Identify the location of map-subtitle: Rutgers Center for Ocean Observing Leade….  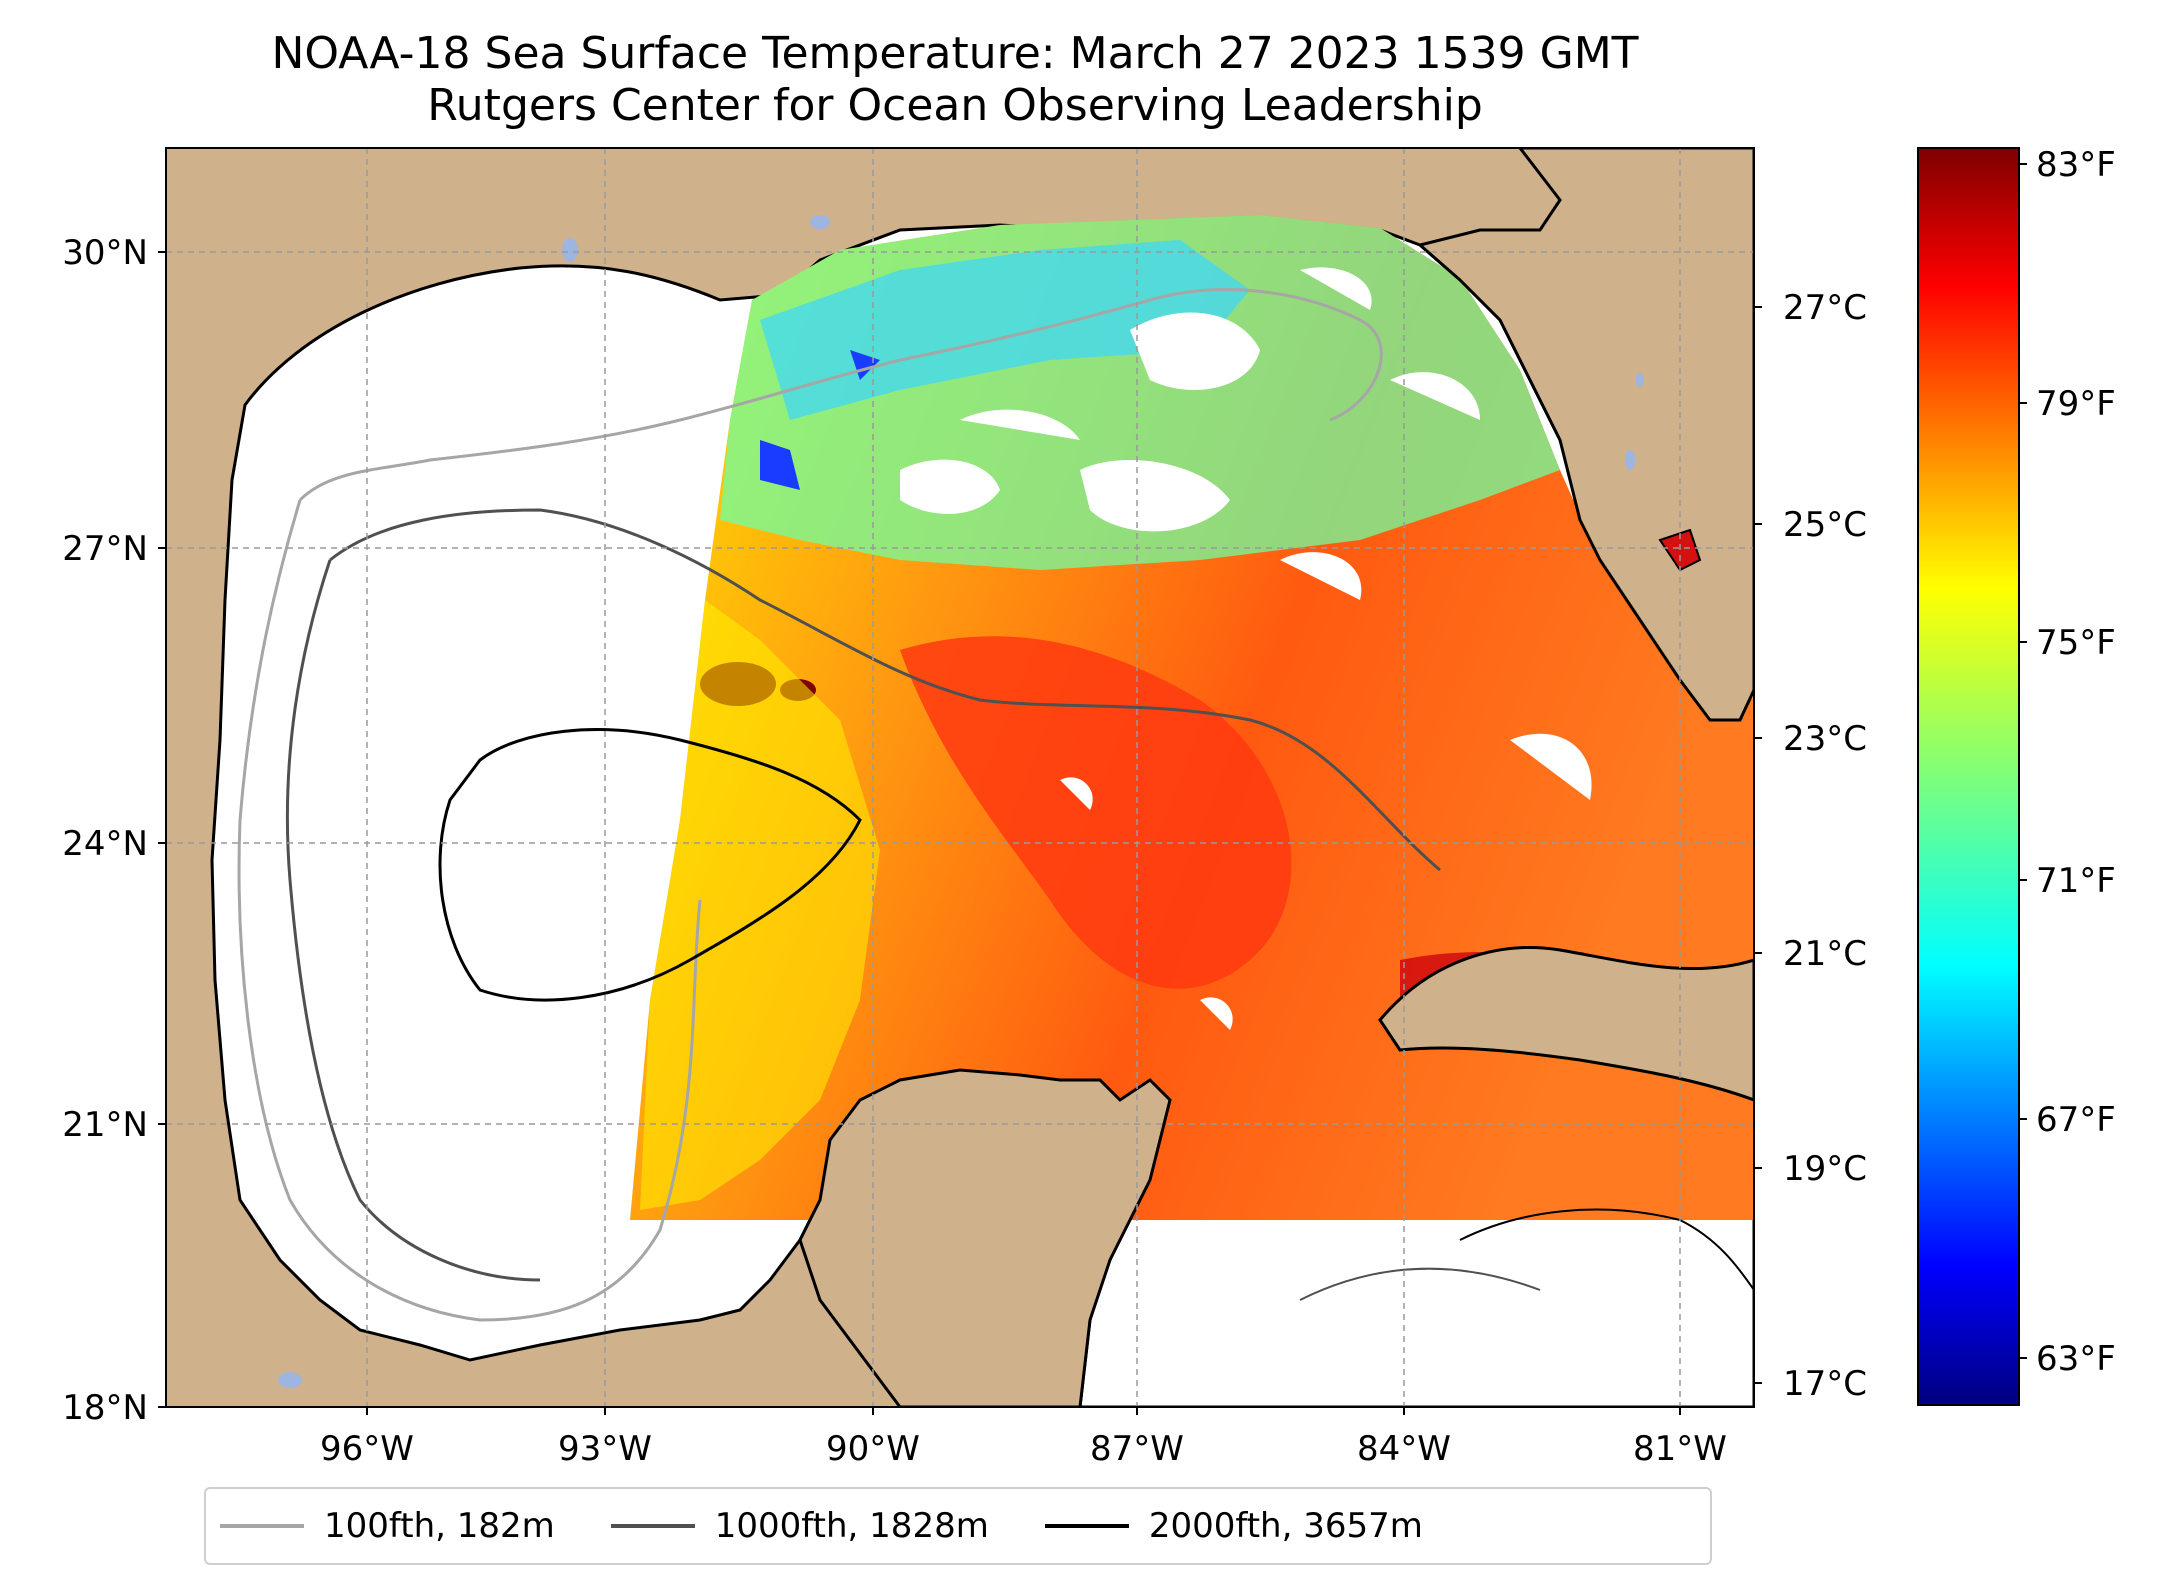
(955, 105).